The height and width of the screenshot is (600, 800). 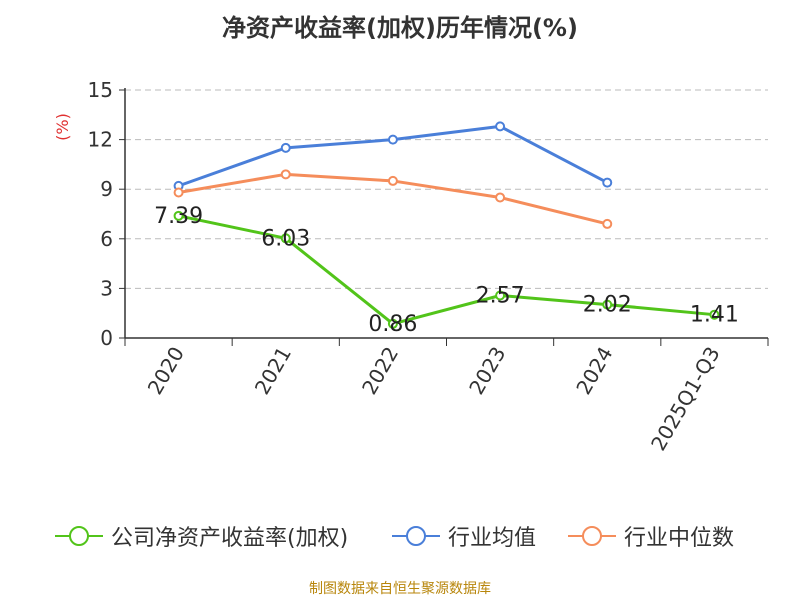 What do you see at coordinates (592, 536) in the screenshot?
I see `legend-marker-median-icon` at bounding box center [592, 536].